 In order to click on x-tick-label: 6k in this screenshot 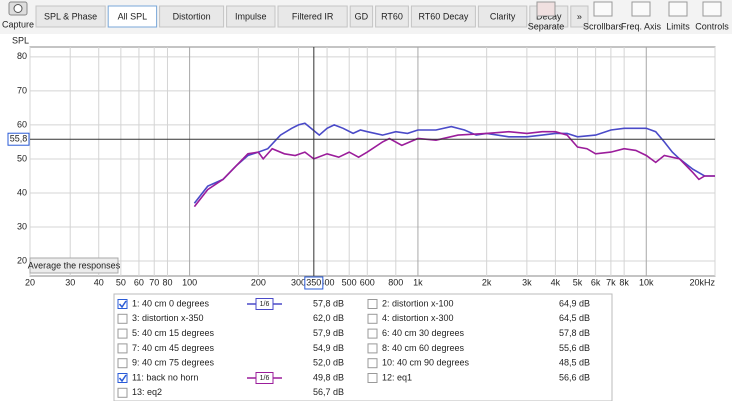, I will do `click(596, 282)`.